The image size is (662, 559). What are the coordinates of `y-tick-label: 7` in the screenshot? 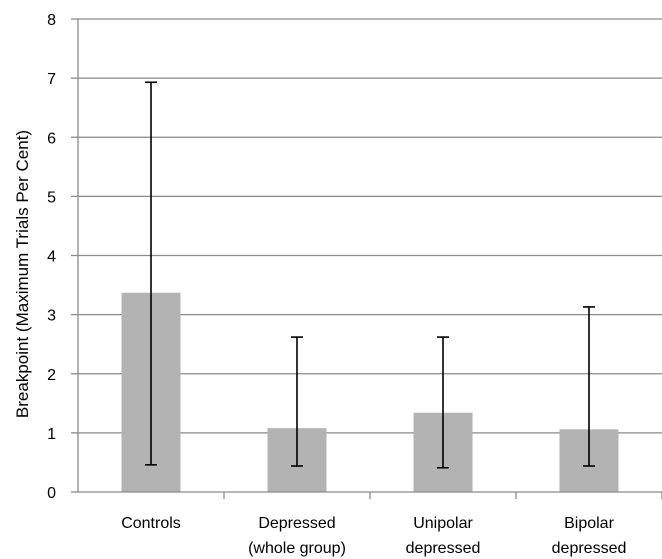 It's located at (51, 79).